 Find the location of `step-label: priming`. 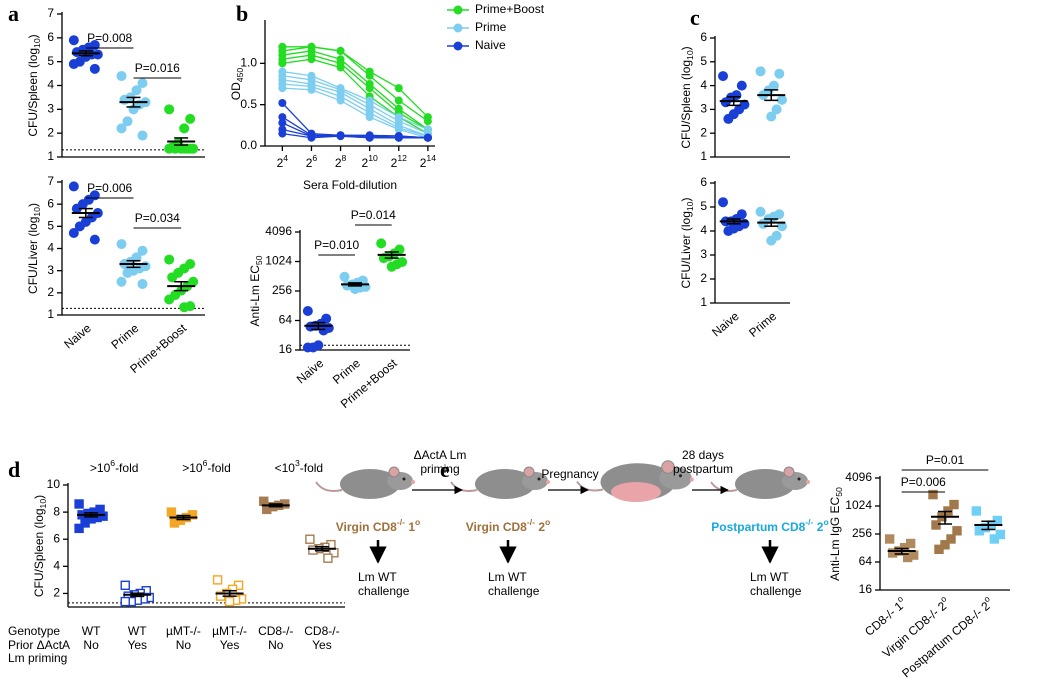

step-label: priming is located at coordinates (439, 469).